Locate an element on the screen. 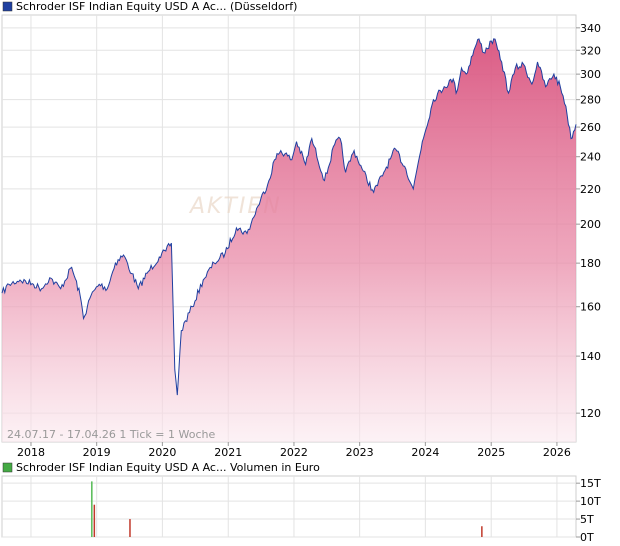  price-x-tick-label: 2019 is located at coordinates (97, 452).